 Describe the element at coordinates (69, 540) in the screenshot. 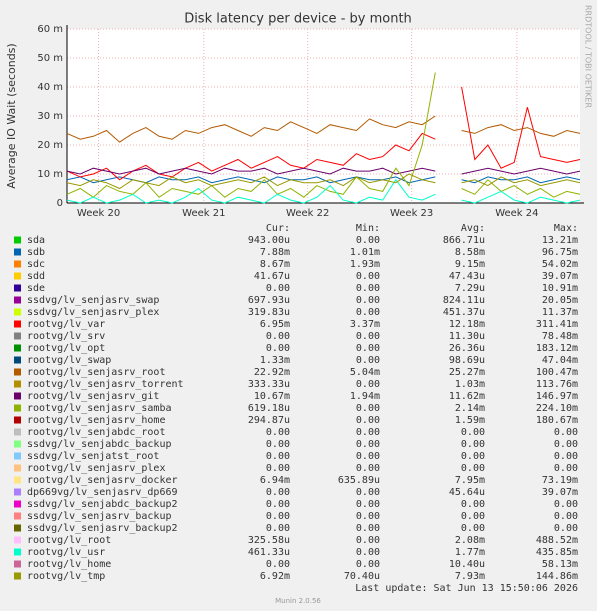

I see `legend-label: rootvg/lv_root` at that location.